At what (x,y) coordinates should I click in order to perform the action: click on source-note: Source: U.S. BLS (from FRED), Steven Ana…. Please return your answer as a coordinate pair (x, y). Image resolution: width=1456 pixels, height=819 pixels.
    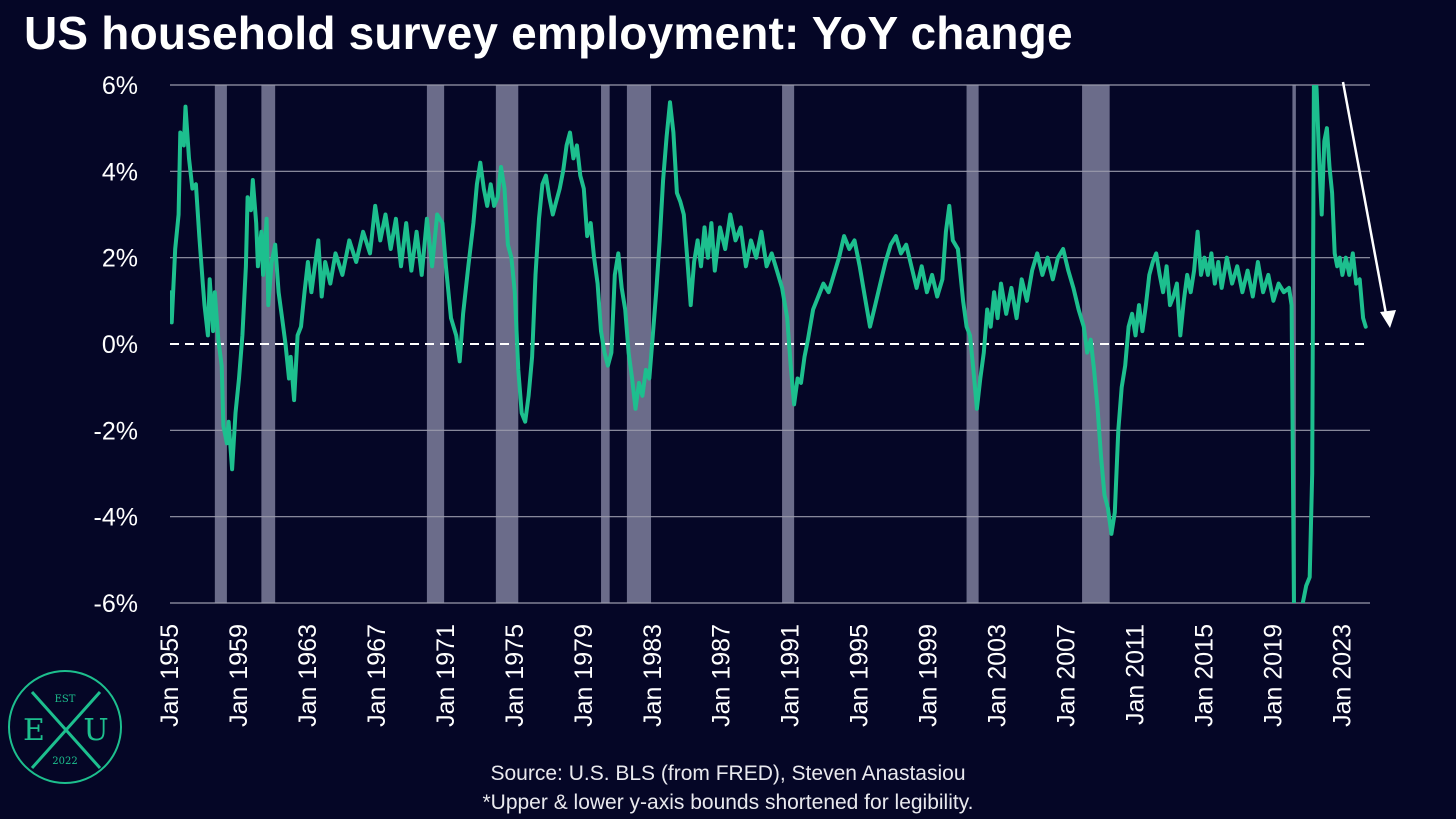
    Looking at the image, I should click on (728, 773).